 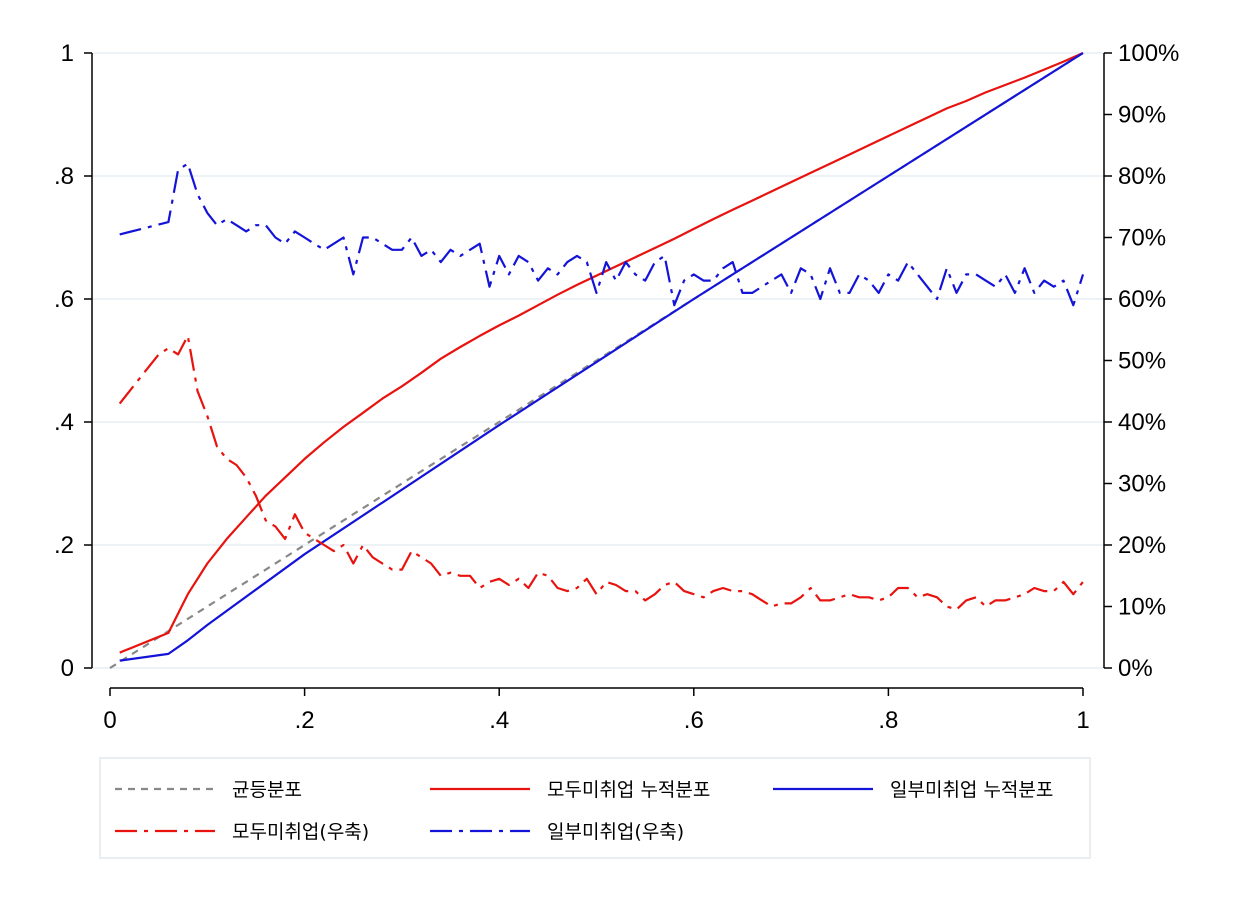 What do you see at coordinates (628, 790) in the screenshot?
I see `legend-label-1: 모두미취업 누적분포` at bounding box center [628, 790].